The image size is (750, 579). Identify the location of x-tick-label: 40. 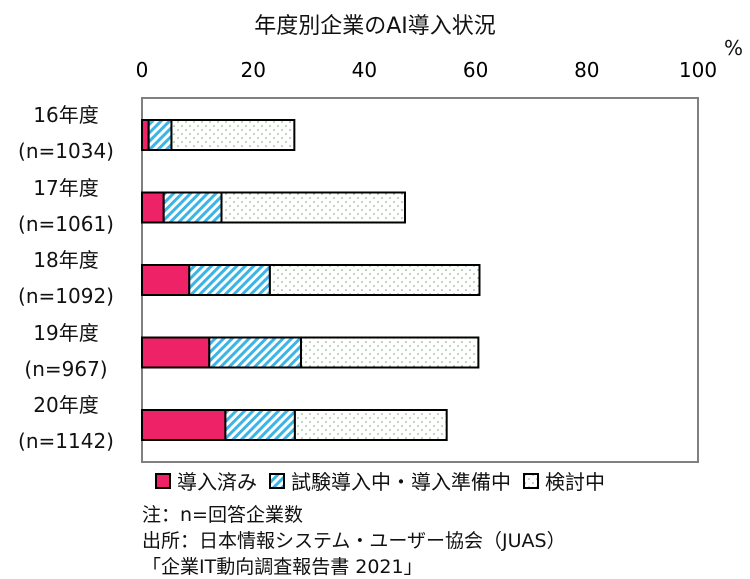
(364, 70).